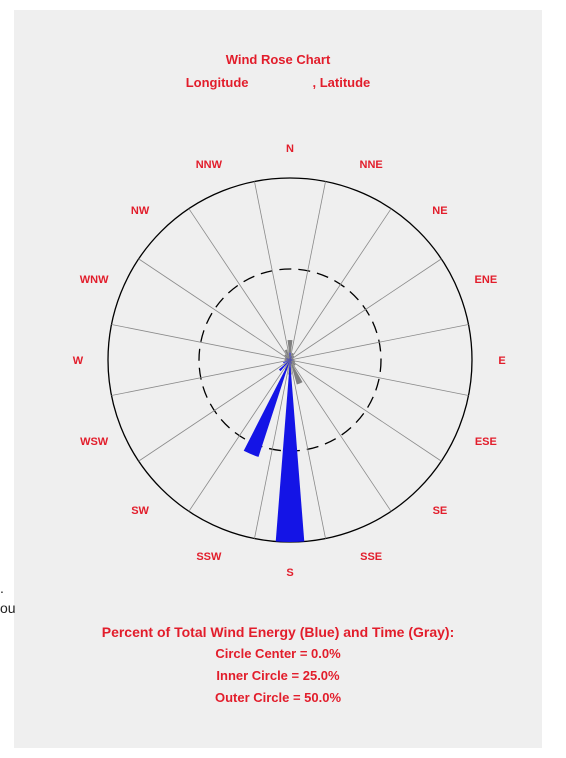 The image size is (566, 758). What do you see at coordinates (289, 573) in the screenshot?
I see `direction-label: S` at bounding box center [289, 573].